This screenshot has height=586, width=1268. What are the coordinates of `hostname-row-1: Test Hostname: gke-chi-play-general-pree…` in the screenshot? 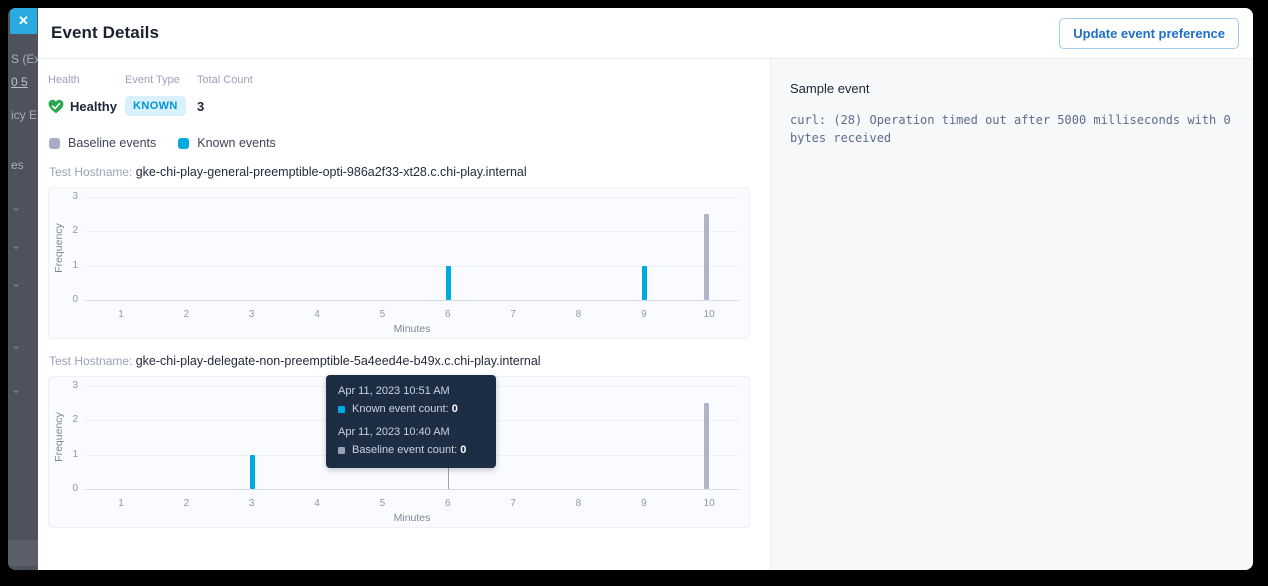 It's located at (399, 172).